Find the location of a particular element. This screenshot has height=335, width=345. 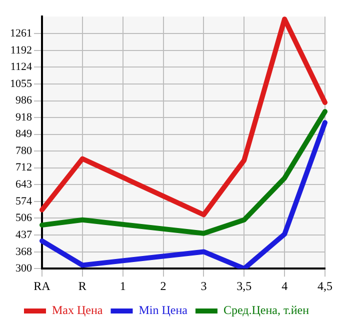

y-tick-label: 1261 is located at coordinates (21, 33).